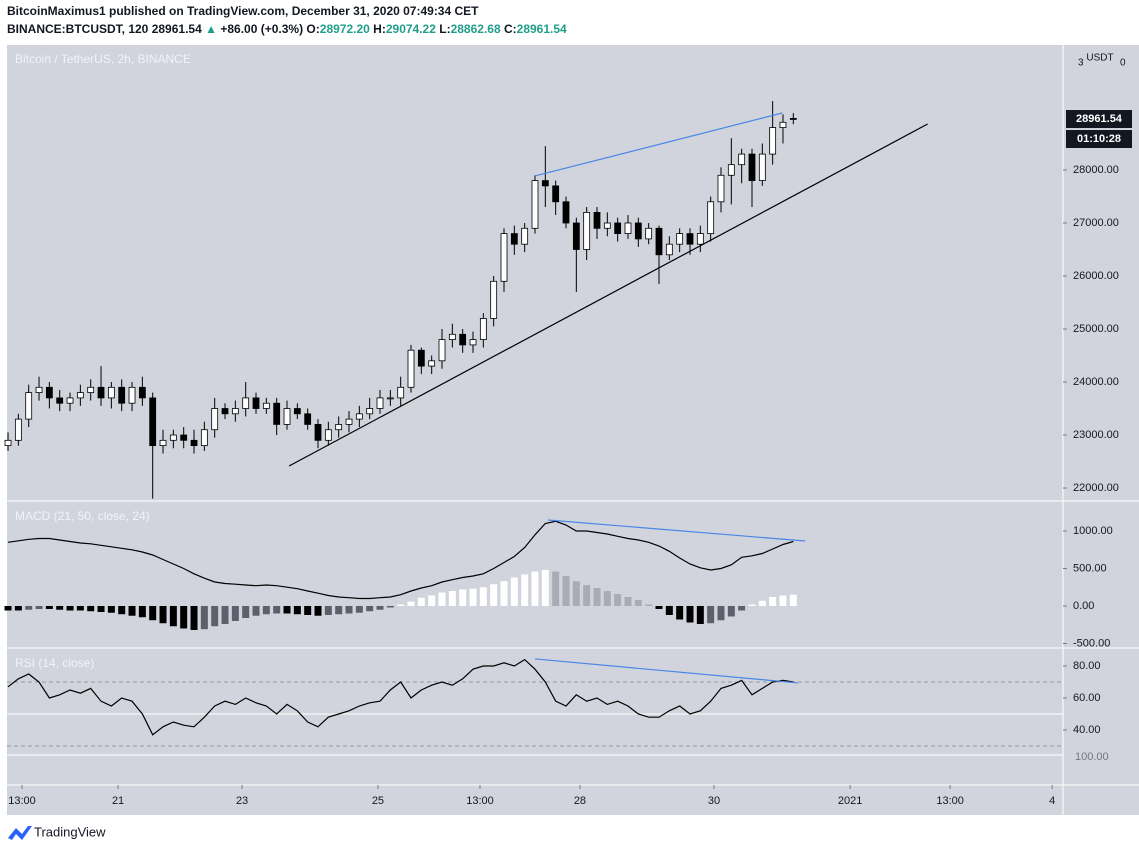 The height and width of the screenshot is (852, 1139). I want to click on last-price: 28961.54, so click(1099, 119).